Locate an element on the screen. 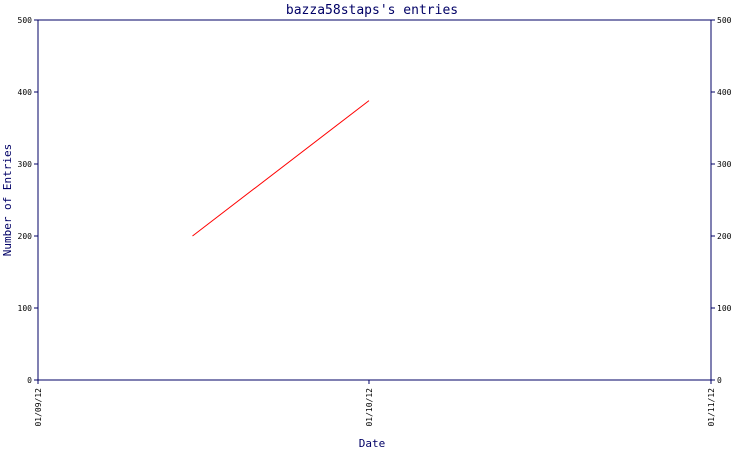 The width and height of the screenshot is (750, 450). y-tick-label-right: 500 is located at coordinates (724, 20).